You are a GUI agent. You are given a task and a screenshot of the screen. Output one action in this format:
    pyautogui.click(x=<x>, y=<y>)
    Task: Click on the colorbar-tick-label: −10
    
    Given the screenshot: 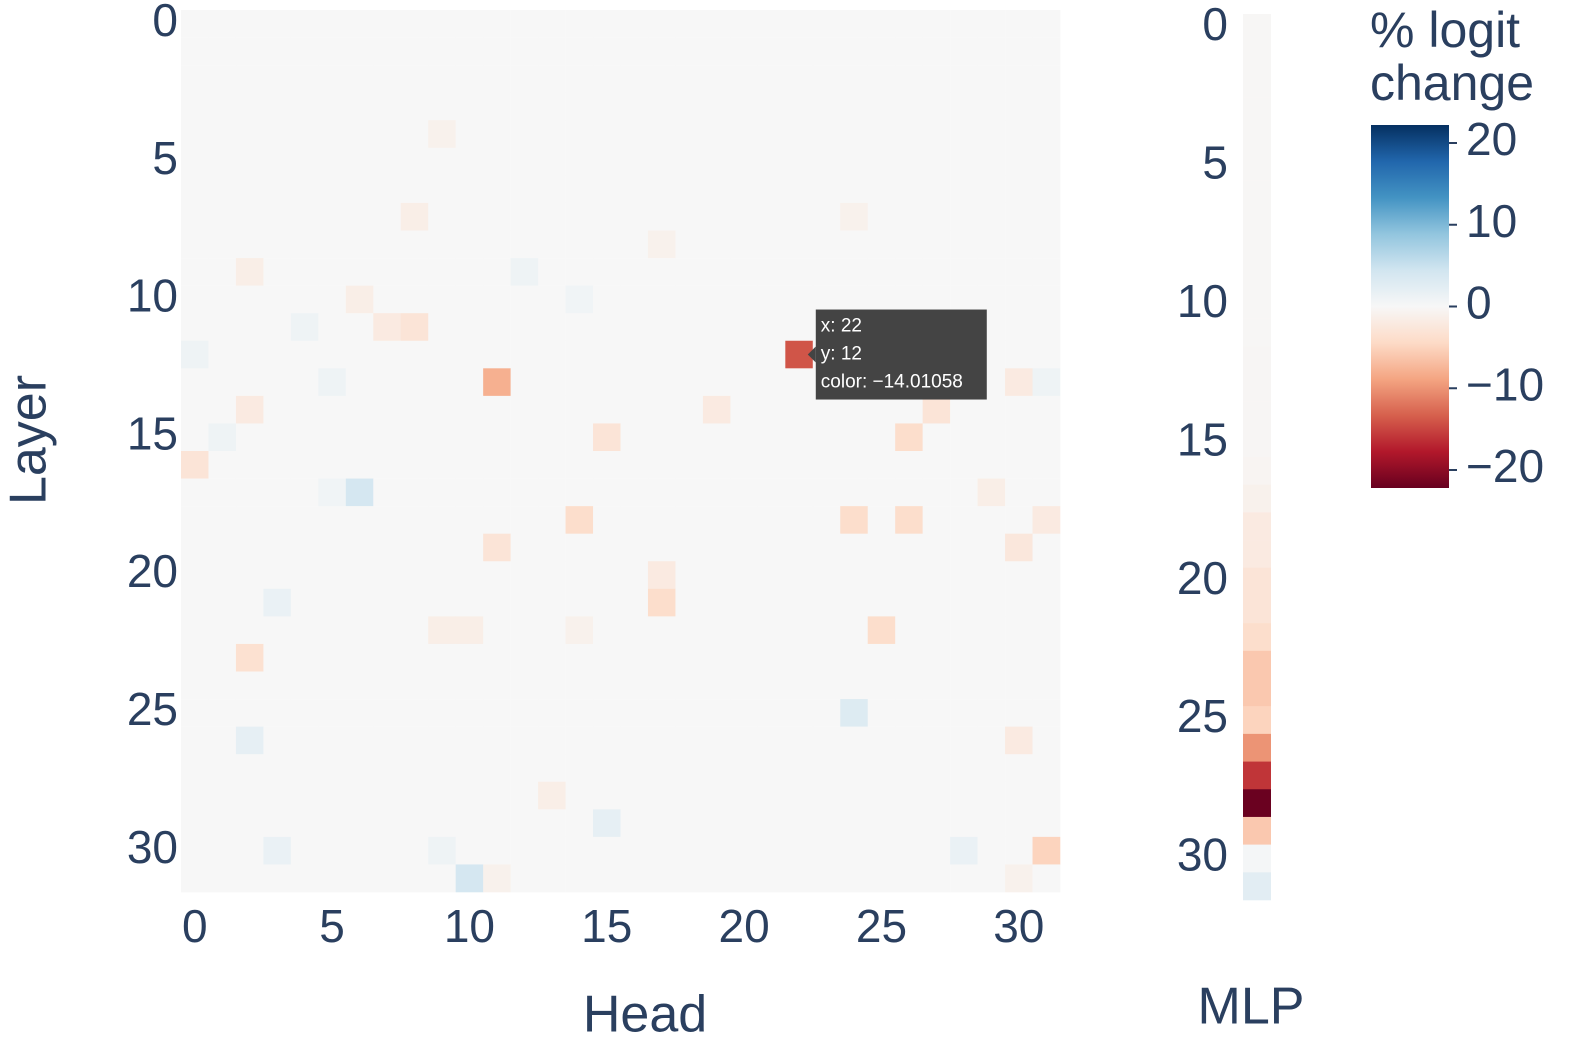 What is the action you would take?
    pyautogui.click(x=1505, y=384)
    